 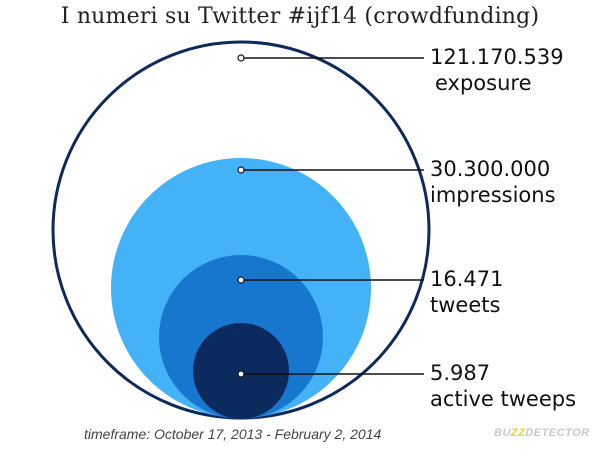 What do you see at coordinates (518, 433) in the screenshot?
I see `logo-highlight: ZZ` at bounding box center [518, 433].